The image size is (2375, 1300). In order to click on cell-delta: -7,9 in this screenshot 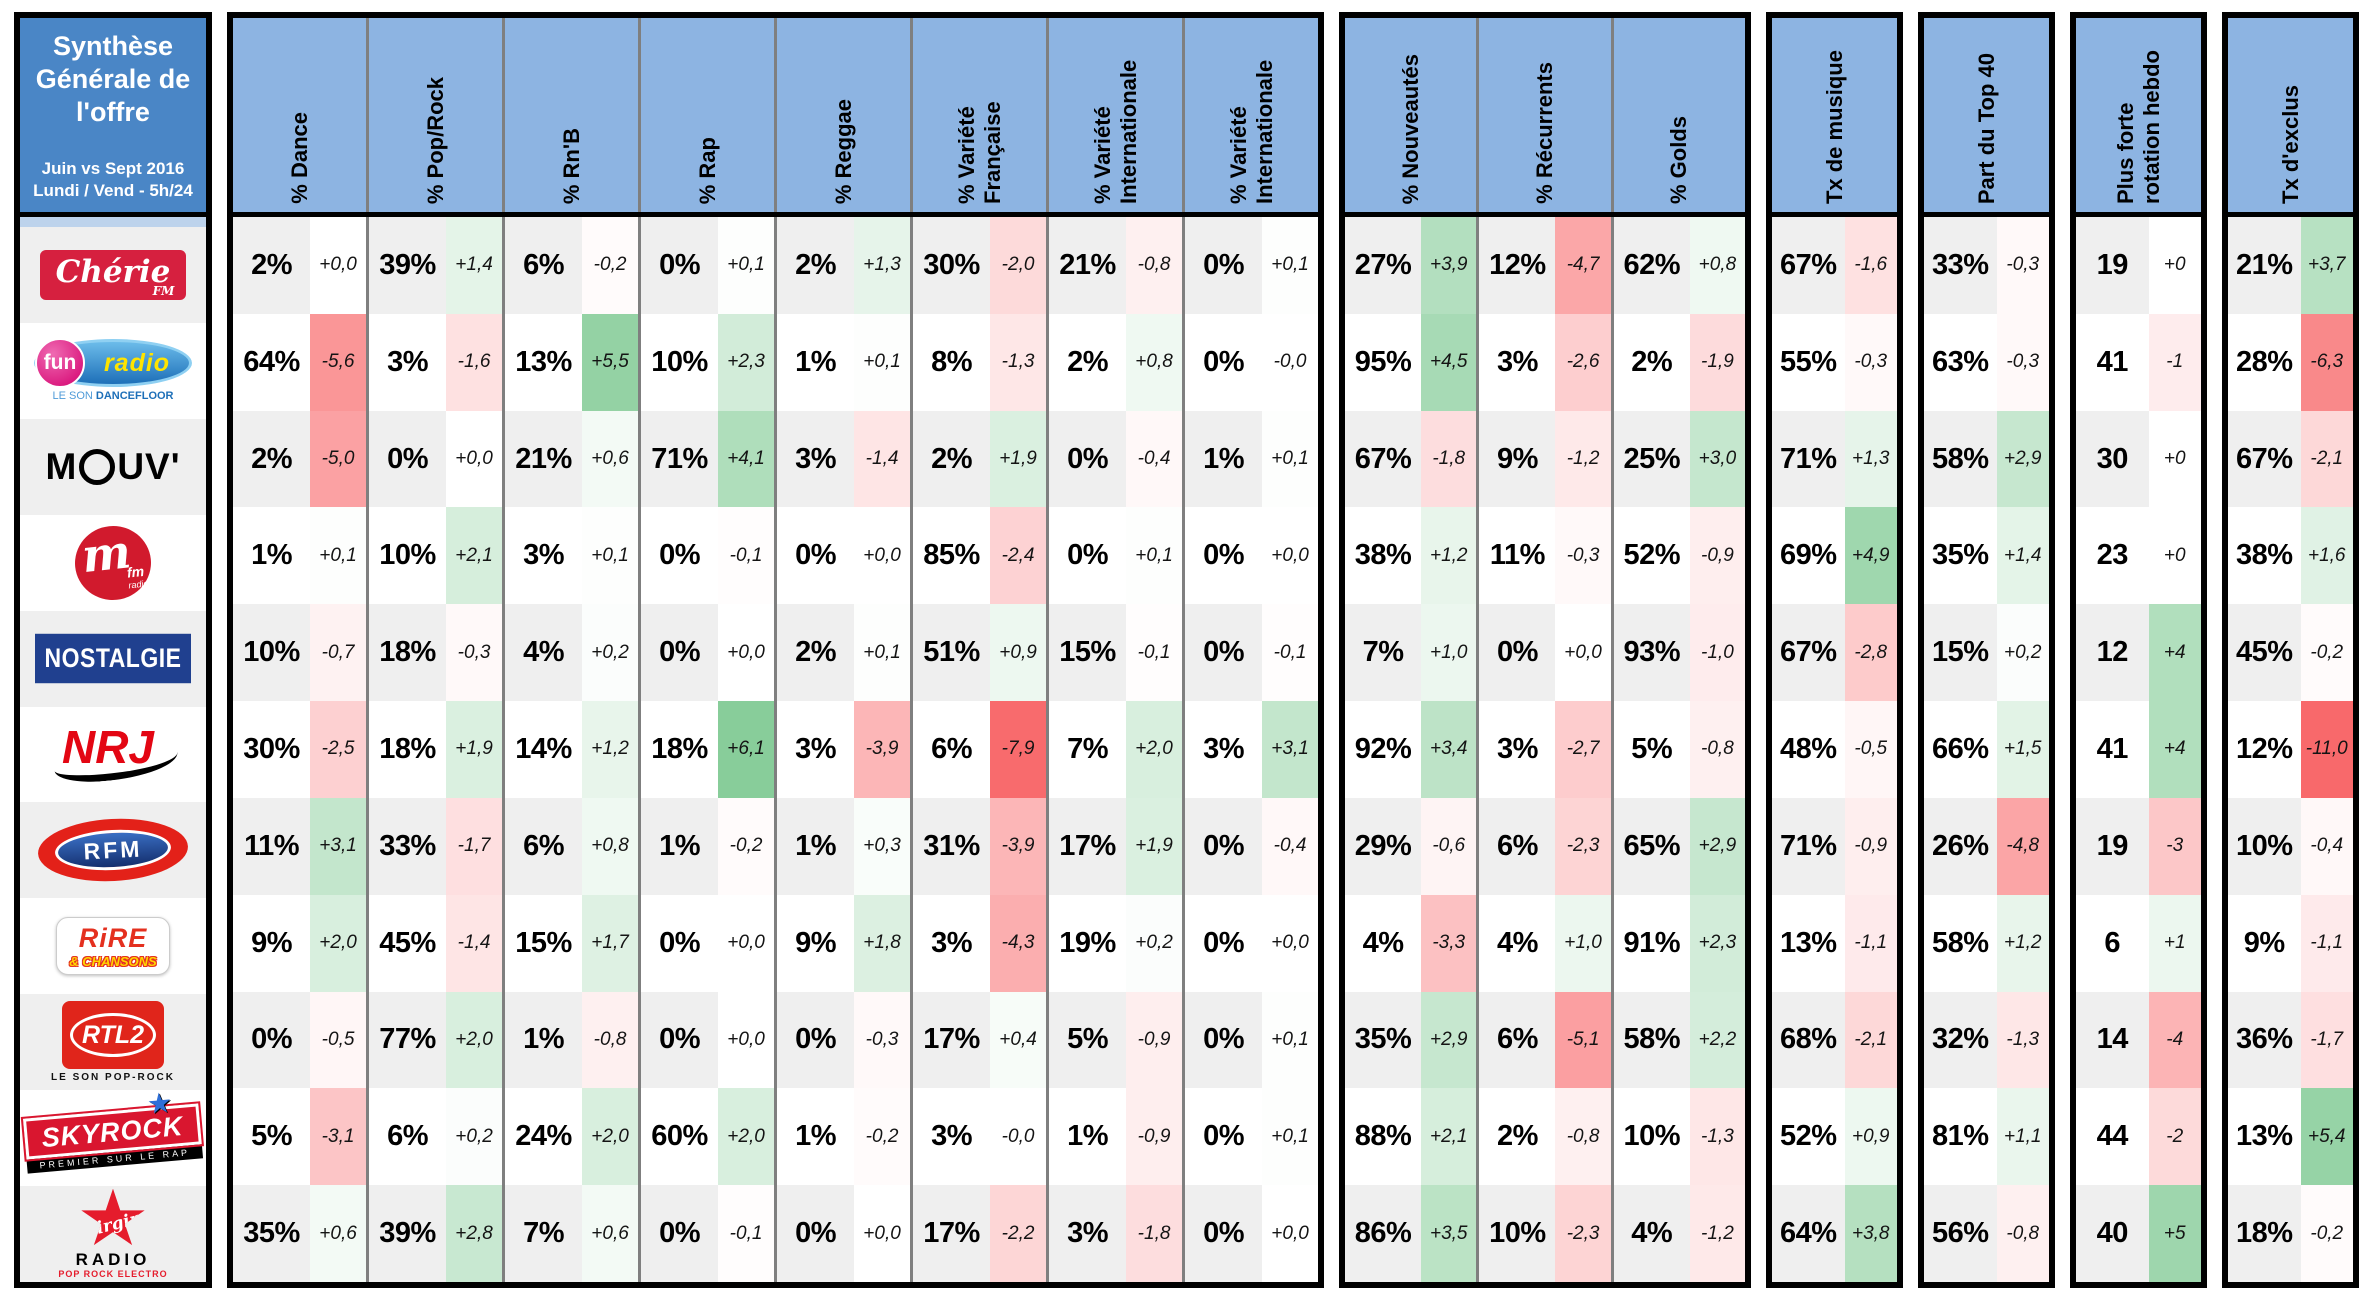, I will do `click(1018, 749)`.